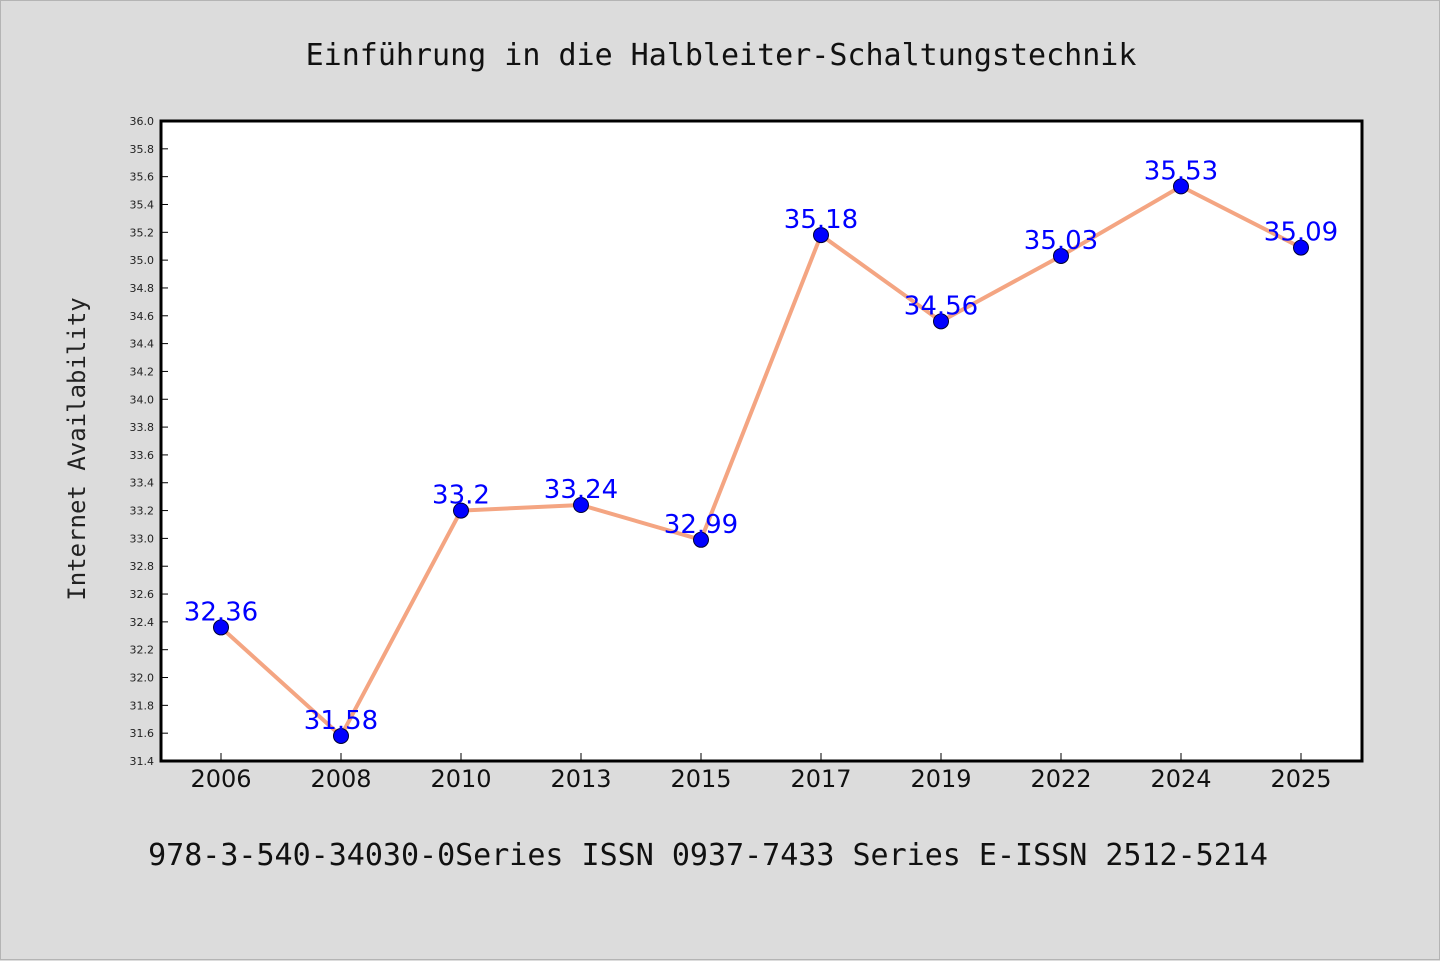  Describe the element at coordinates (142, 678) in the screenshot. I see `y-tick-label: 32.0` at that location.